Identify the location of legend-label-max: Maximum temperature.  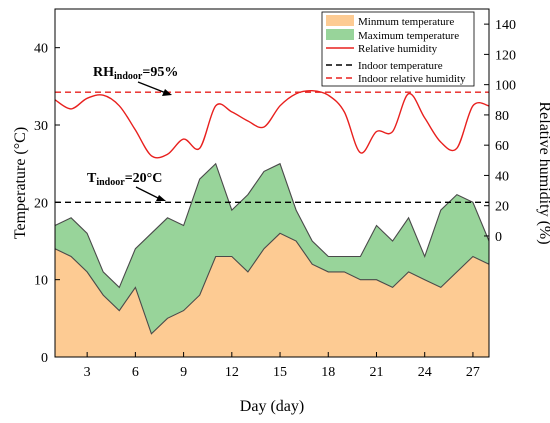
(408, 36).